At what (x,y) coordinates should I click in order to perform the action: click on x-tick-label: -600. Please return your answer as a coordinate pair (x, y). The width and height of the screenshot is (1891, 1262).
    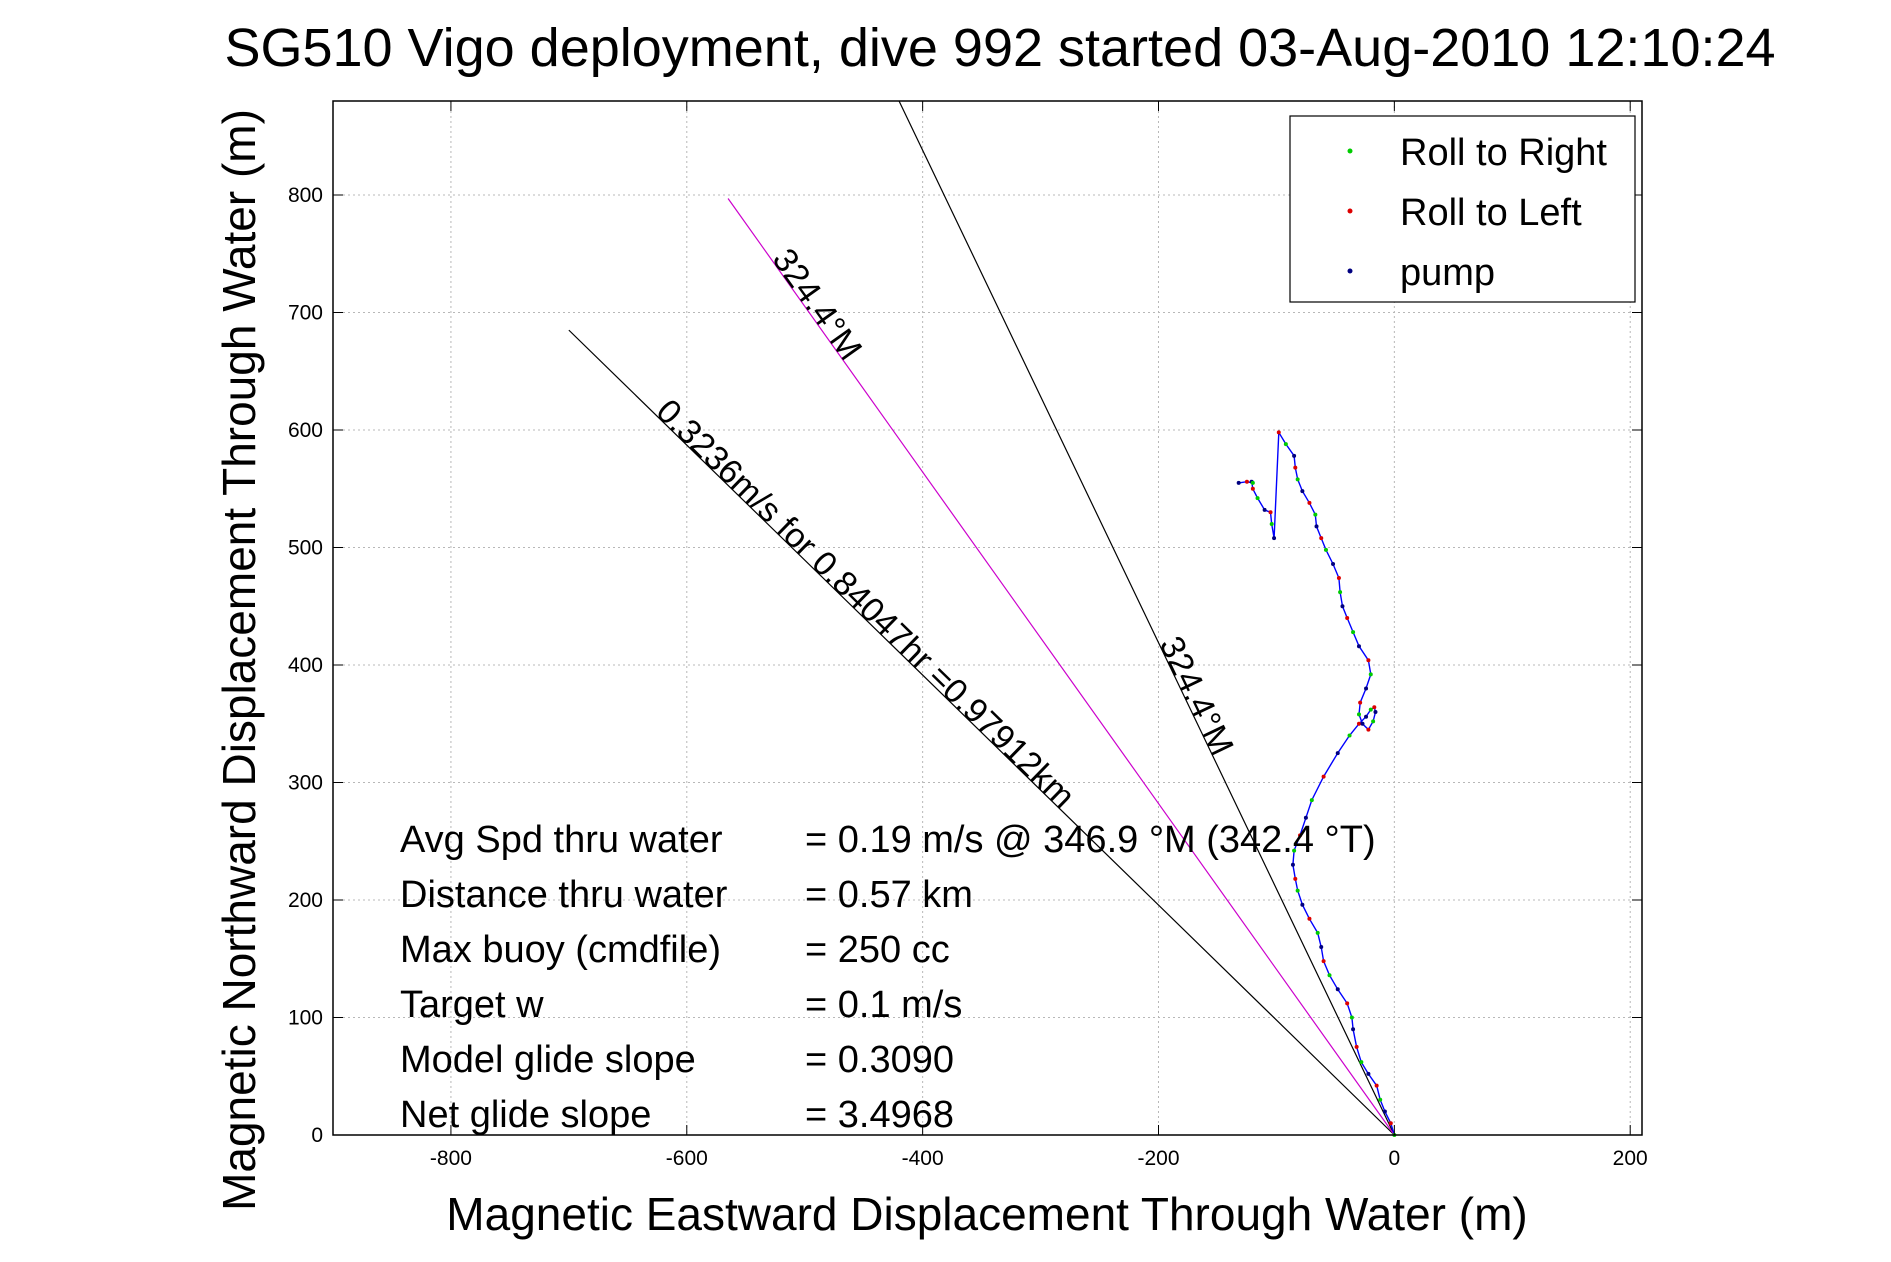
    Looking at the image, I should click on (687, 1158).